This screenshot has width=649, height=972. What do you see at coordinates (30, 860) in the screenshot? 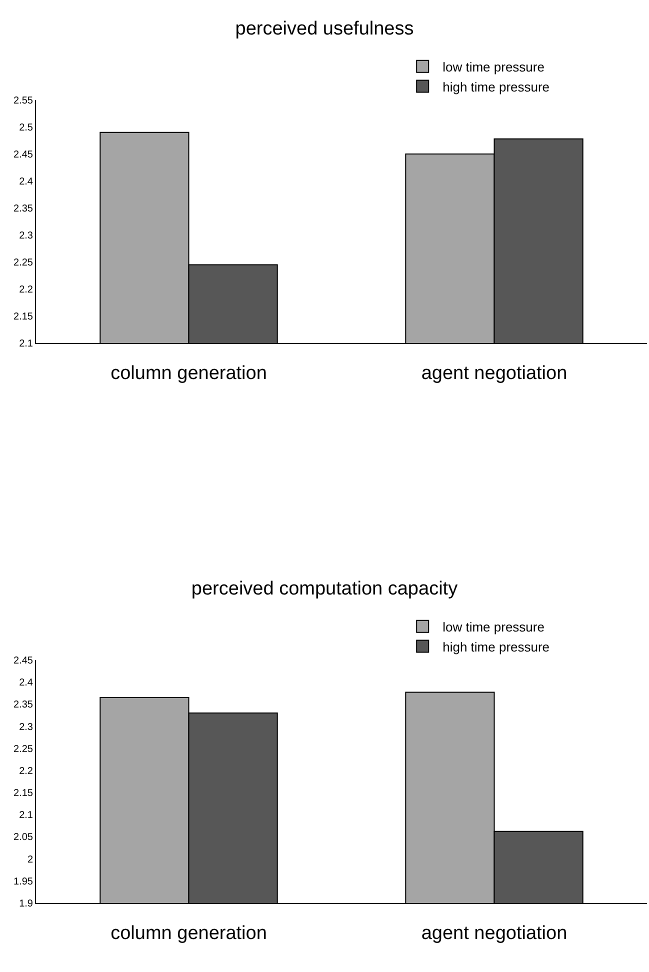
I see `y-tick-label: 2` at bounding box center [30, 860].